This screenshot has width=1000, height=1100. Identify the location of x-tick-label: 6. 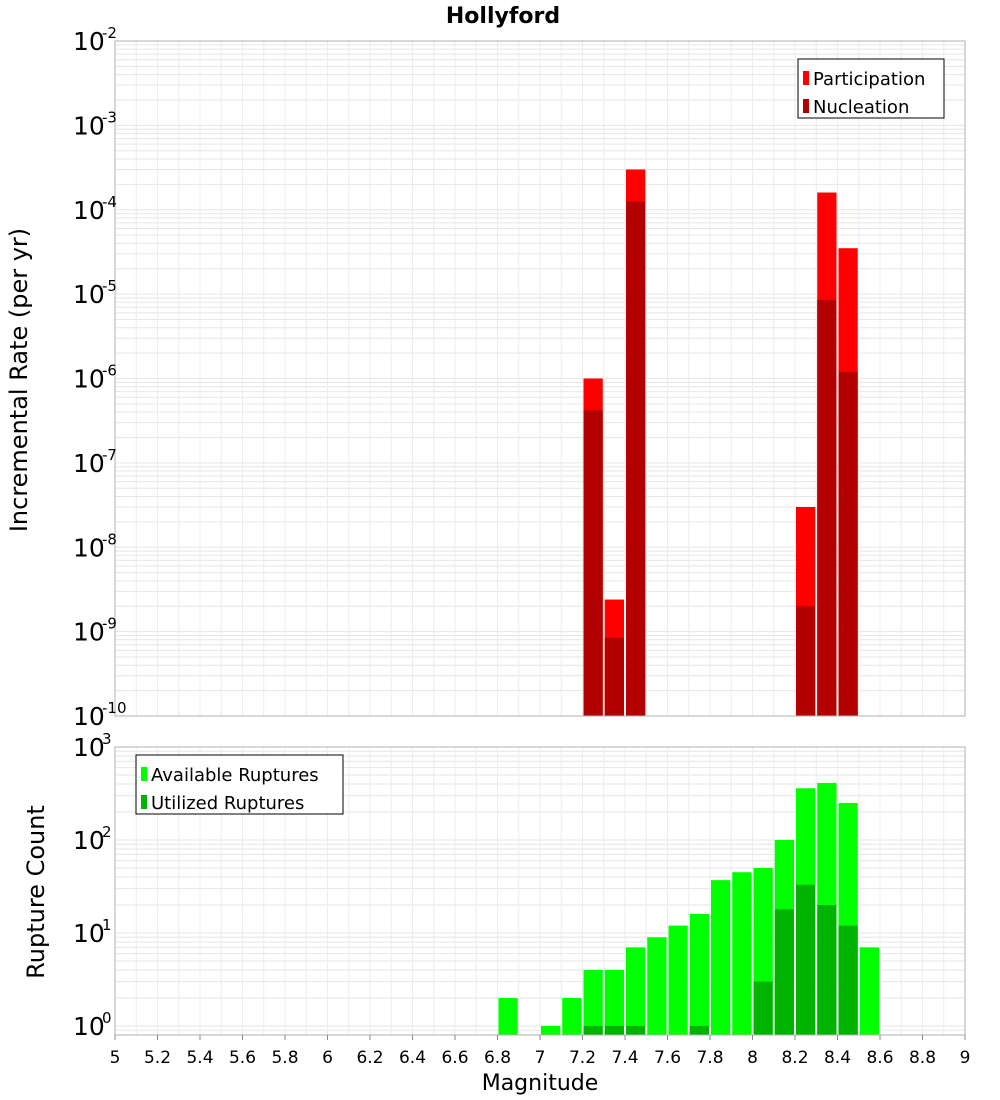
(327, 1058).